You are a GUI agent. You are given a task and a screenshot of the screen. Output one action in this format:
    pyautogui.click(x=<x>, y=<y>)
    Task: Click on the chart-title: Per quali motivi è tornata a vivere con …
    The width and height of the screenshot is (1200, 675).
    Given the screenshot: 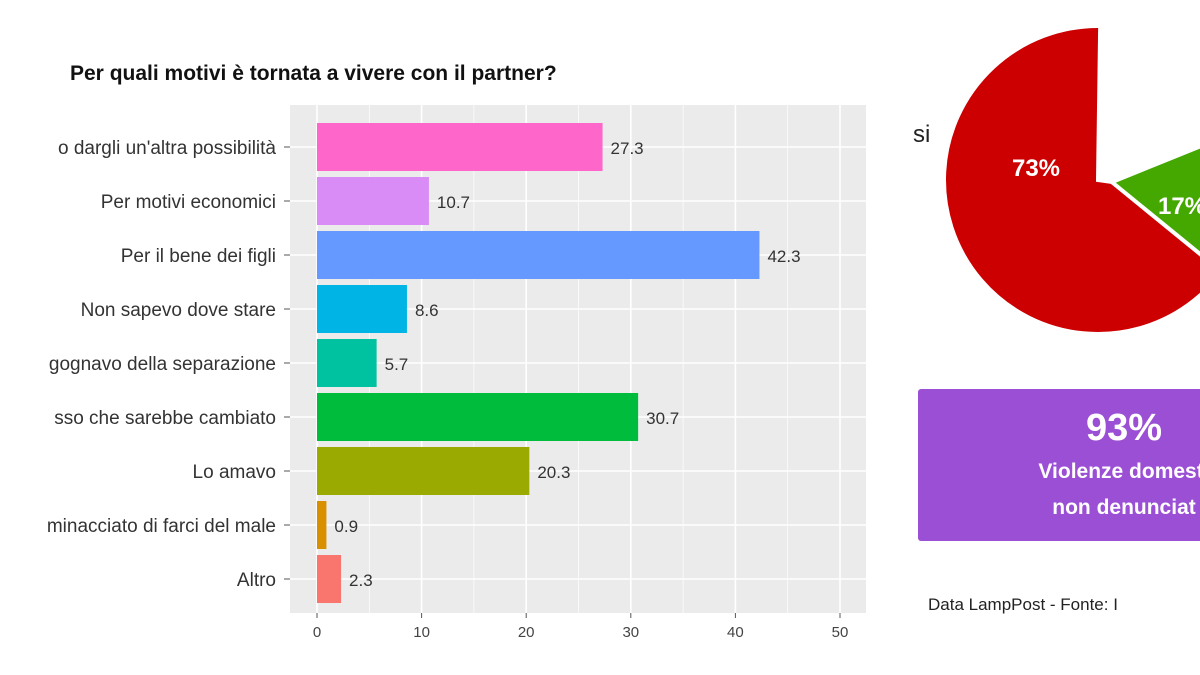 What is the action you would take?
    pyautogui.click(x=313, y=73)
    